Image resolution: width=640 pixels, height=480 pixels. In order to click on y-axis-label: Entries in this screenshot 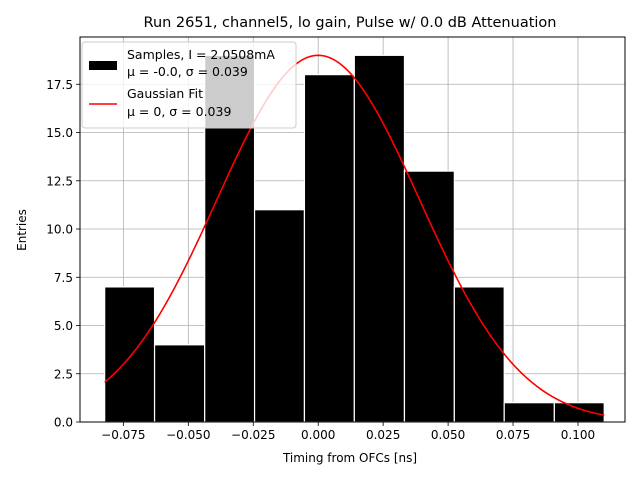, I will do `click(22, 230)`.